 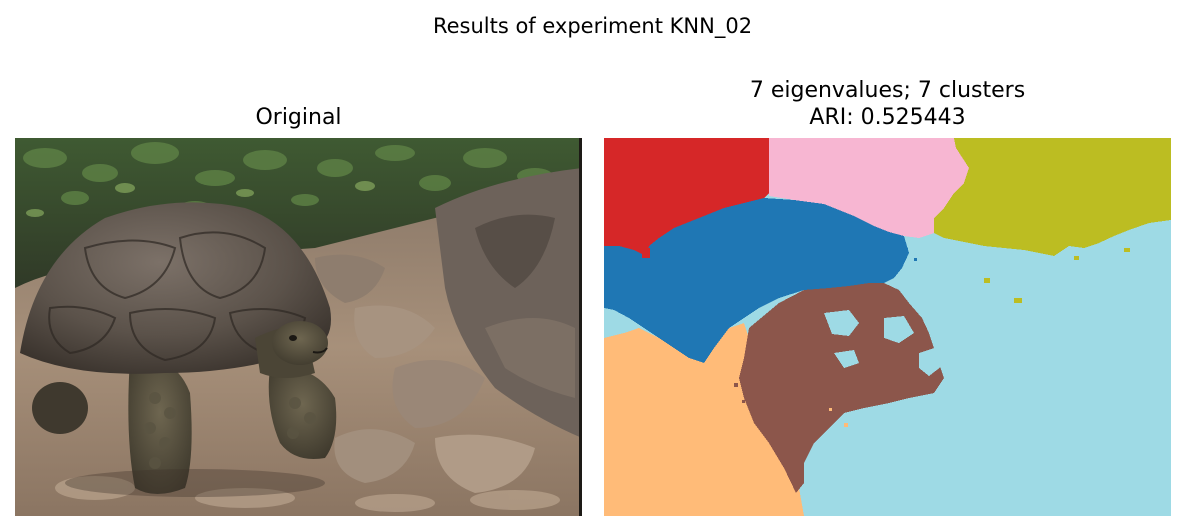 What do you see at coordinates (448, 330) in the screenshot?
I see `rock-formation` at bounding box center [448, 330].